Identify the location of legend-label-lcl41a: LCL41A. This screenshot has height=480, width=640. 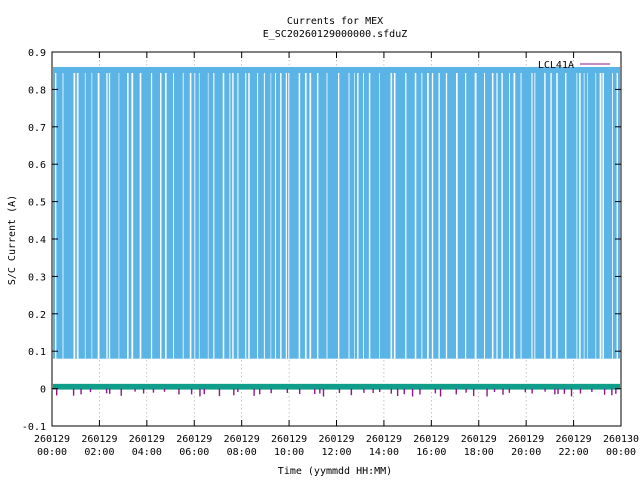
(556, 65).